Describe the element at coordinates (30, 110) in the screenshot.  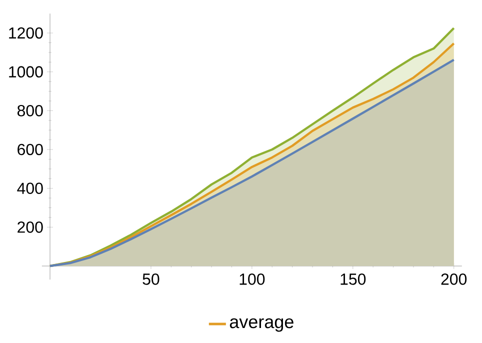
I see `y-tick-label: 800` at that location.